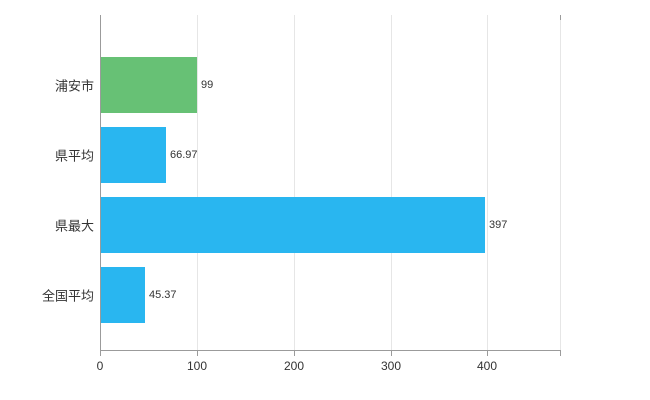  What do you see at coordinates (294, 366) in the screenshot?
I see `x-tick-label: 200` at bounding box center [294, 366].